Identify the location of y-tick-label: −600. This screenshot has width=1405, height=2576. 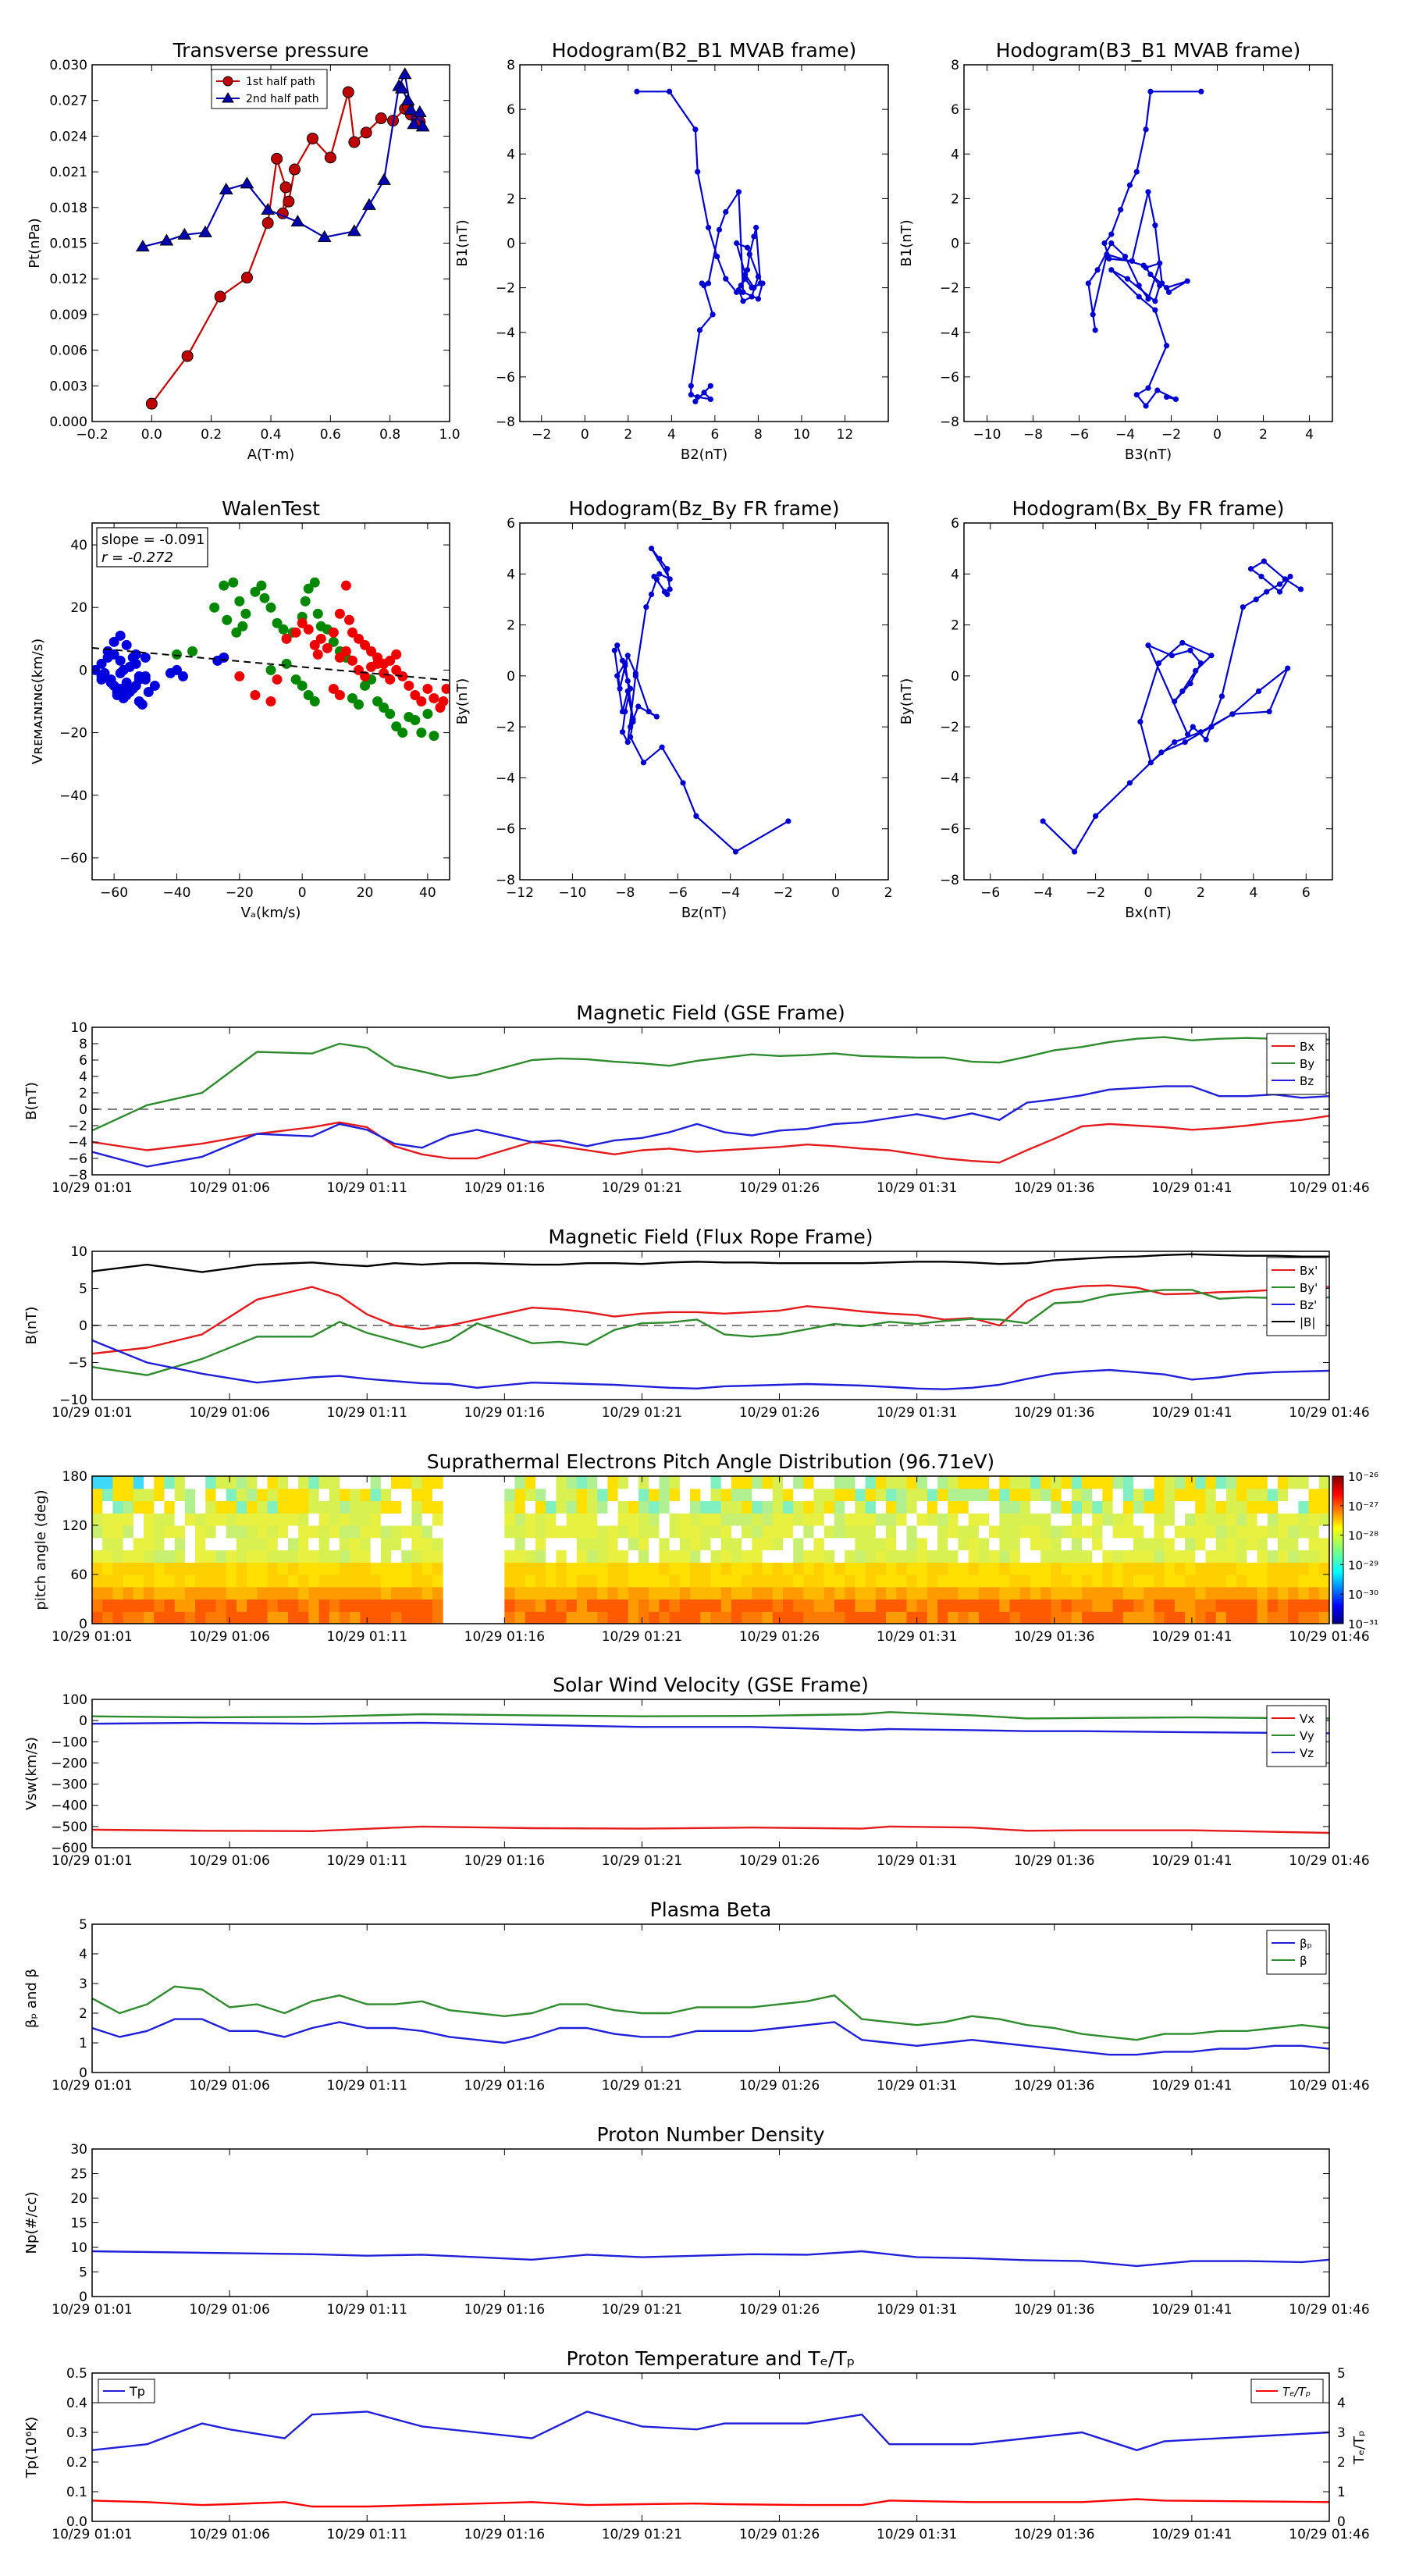
(69, 1848).